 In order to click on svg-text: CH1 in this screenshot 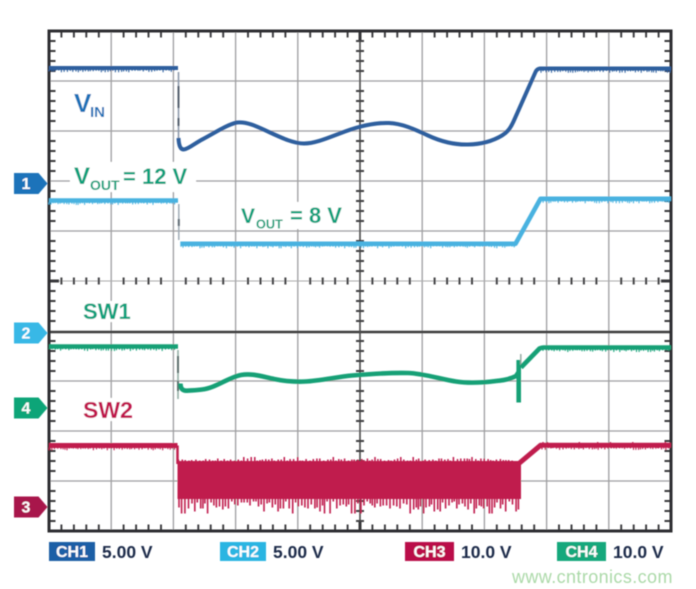, I will do `click(72, 552)`.